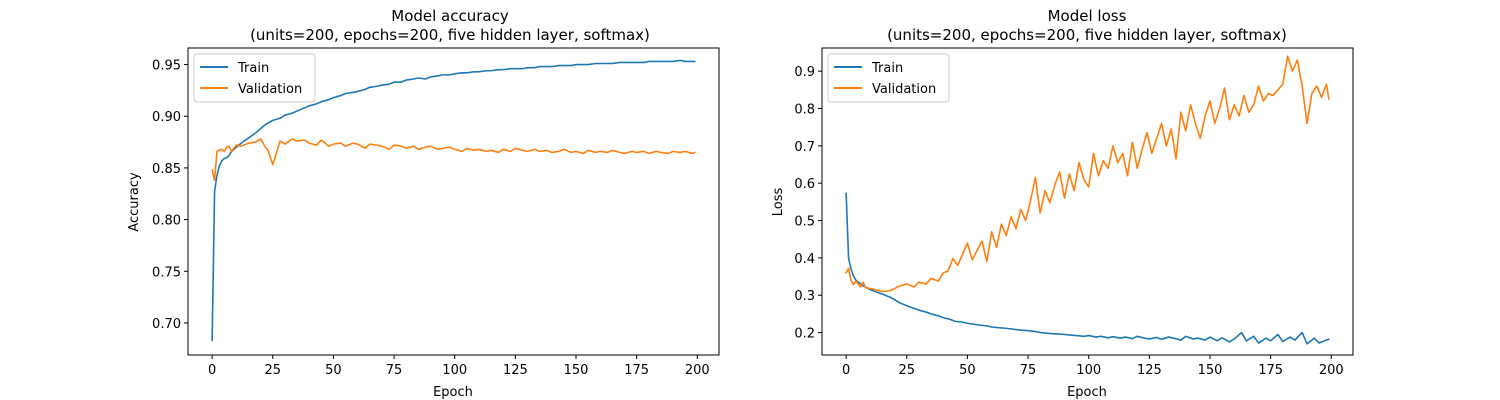 Image resolution: width=1500 pixels, height=400 pixels. What do you see at coordinates (636, 370) in the screenshot?
I see `accuracy-x-tick-label: 175` at bounding box center [636, 370].